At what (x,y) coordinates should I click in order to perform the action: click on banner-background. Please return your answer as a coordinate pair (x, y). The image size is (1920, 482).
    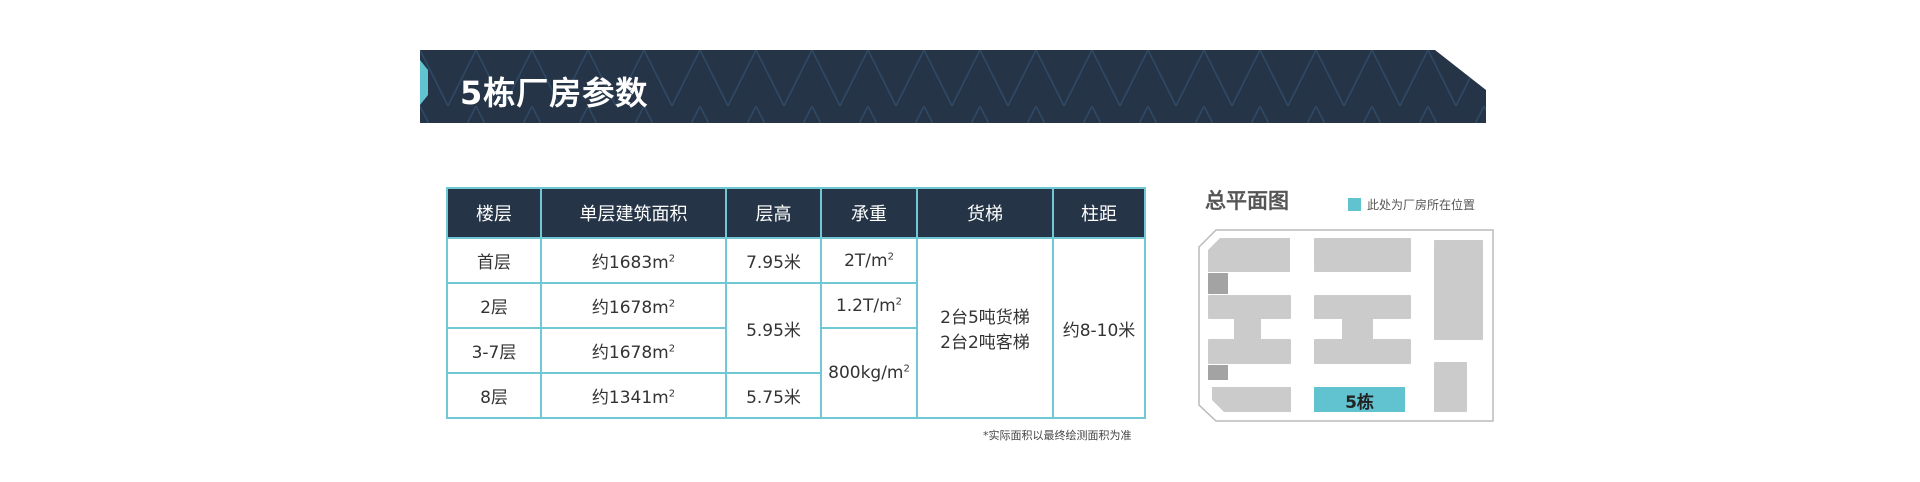
    Looking at the image, I should click on (953, 86).